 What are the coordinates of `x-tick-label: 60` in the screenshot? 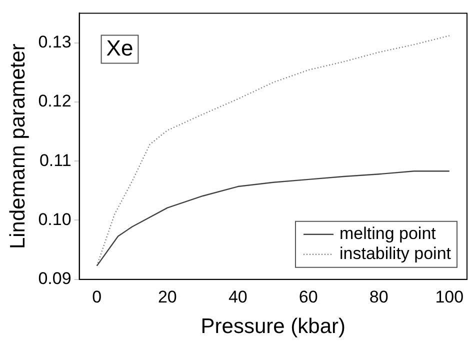 It's located at (308, 296).